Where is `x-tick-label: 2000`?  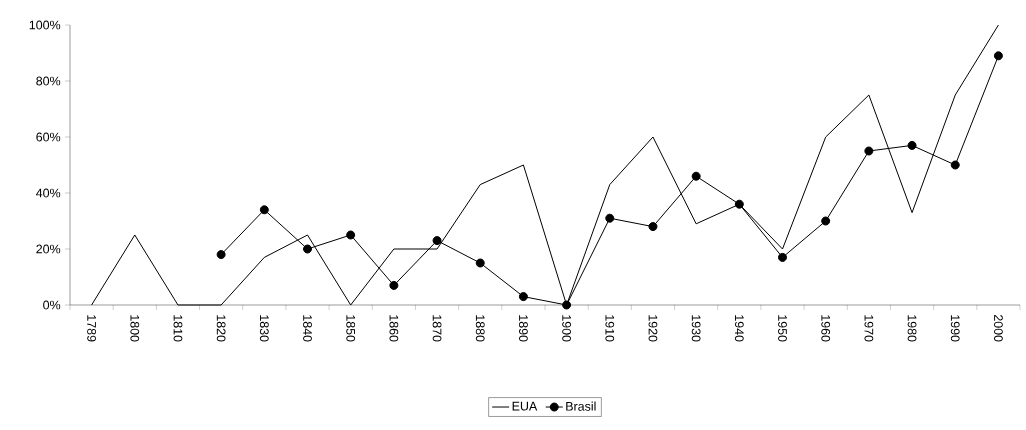 x-tick-label: 2000 is located at coordinates (998, 328).